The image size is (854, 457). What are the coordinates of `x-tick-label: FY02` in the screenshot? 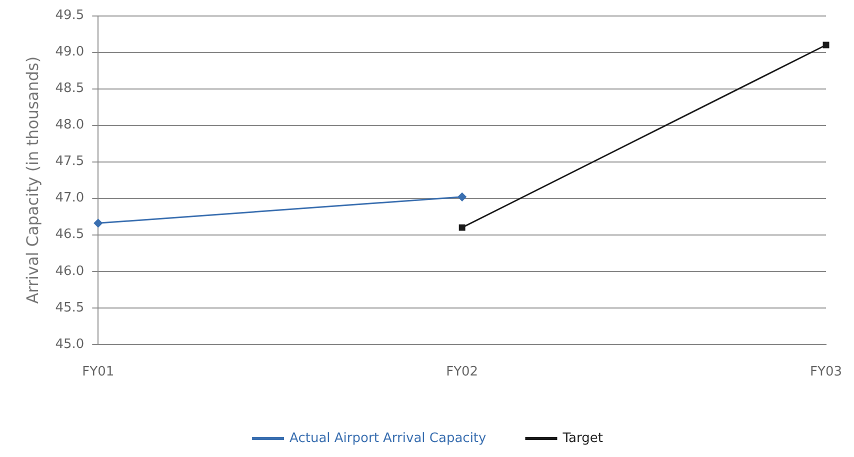 It's located at (462, 372).